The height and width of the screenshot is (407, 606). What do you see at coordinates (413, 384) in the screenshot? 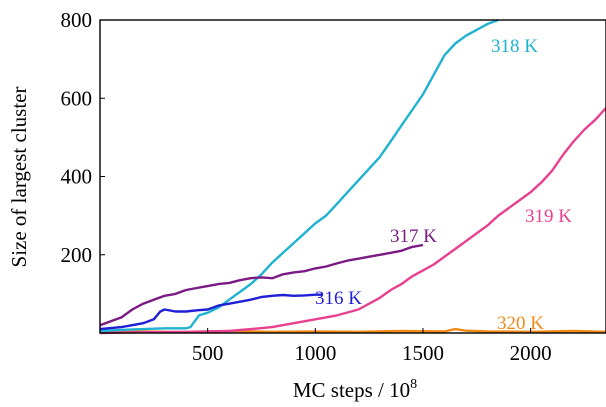
I see `x-axis-title-exponent: 8` at bounding box center [413, 384].